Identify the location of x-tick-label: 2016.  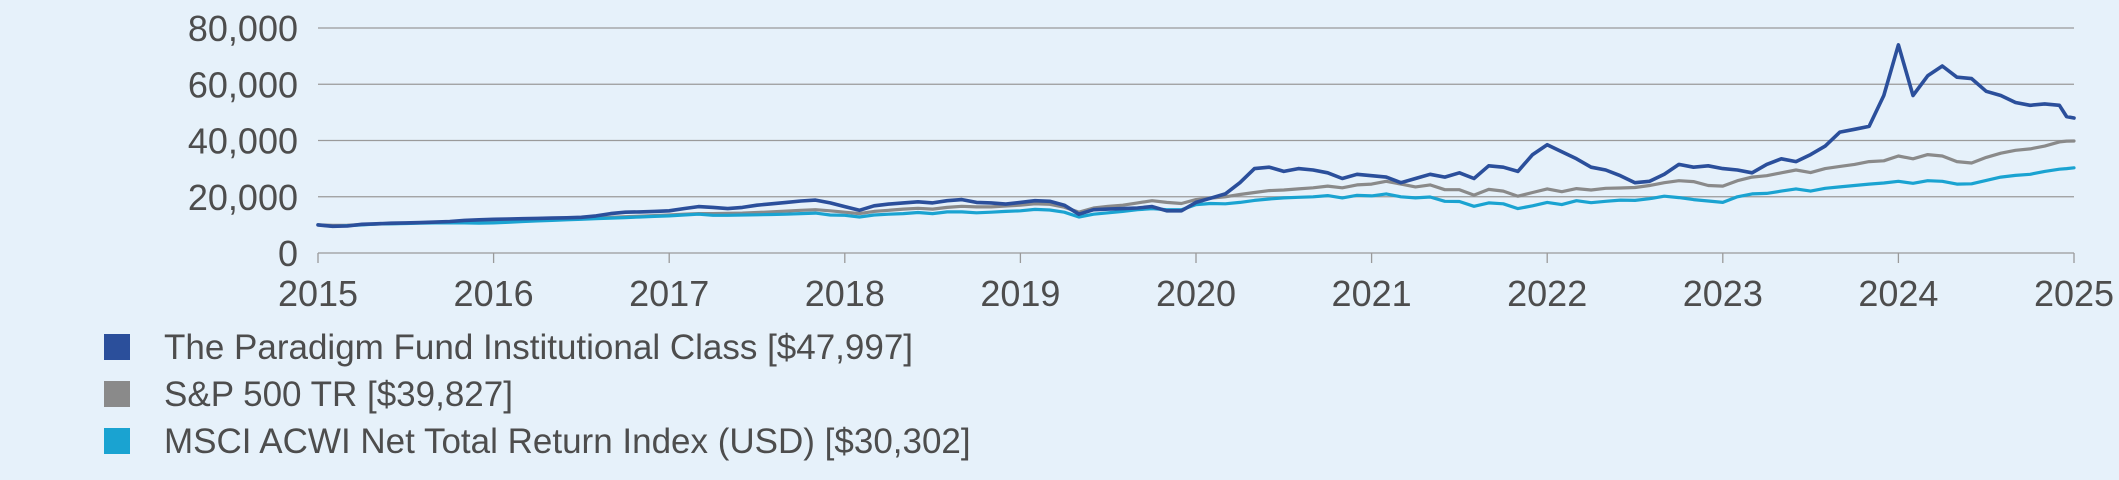
(494, 293).